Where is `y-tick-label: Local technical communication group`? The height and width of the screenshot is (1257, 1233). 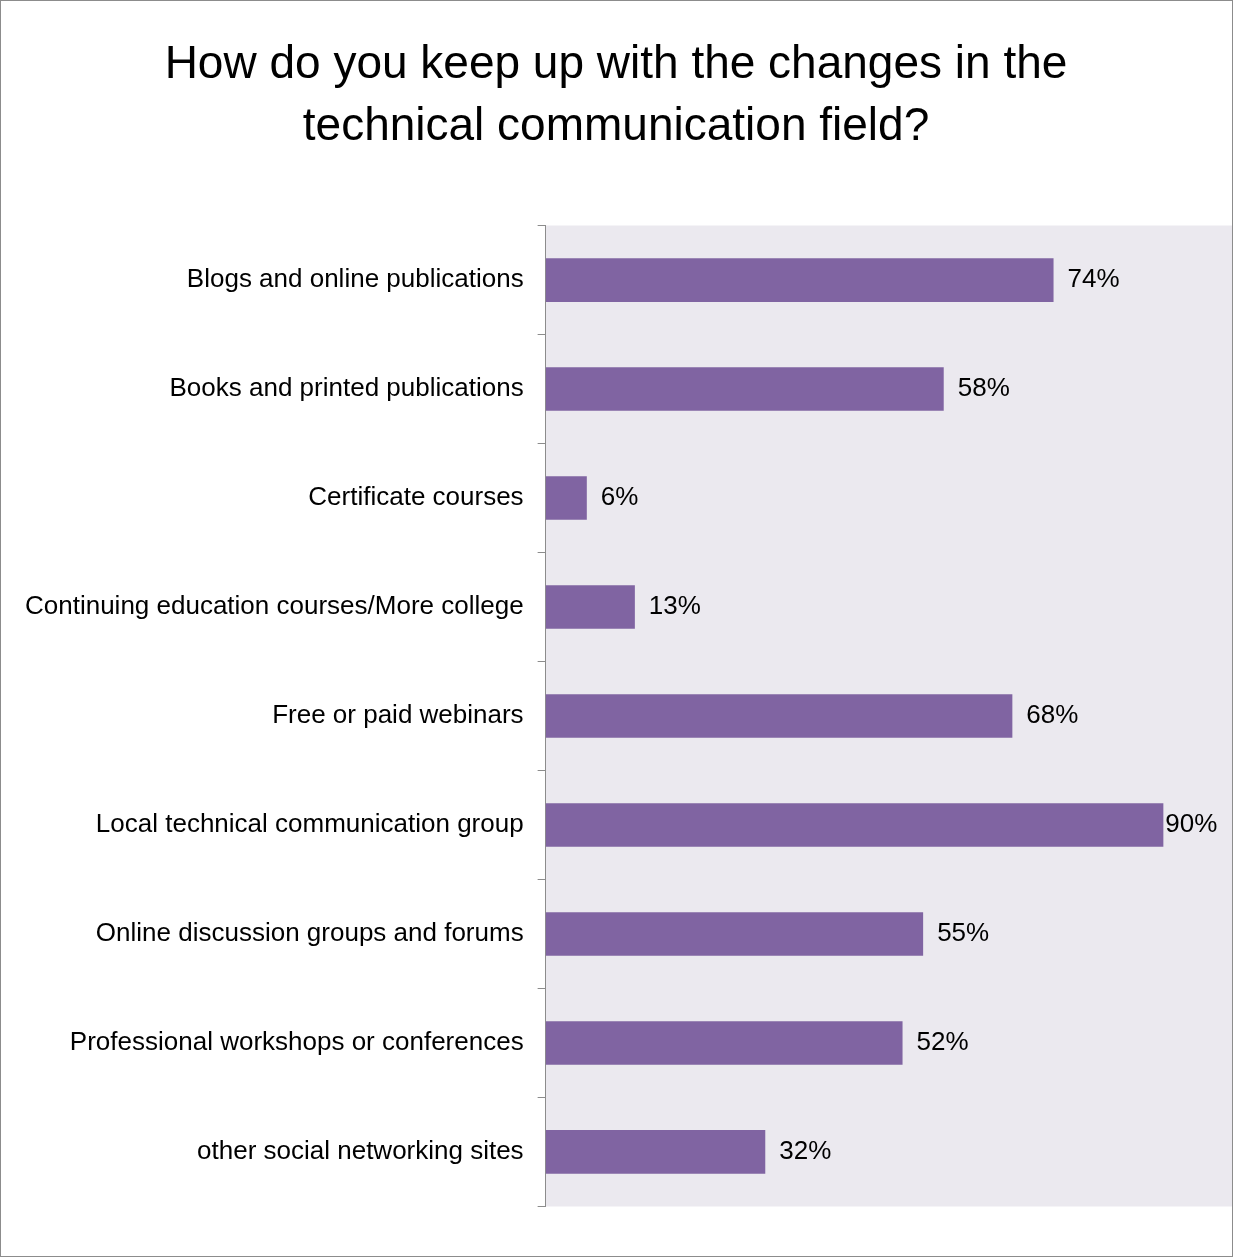
y-tick-label: Local technical communication group is located at coordinates (309, 823).